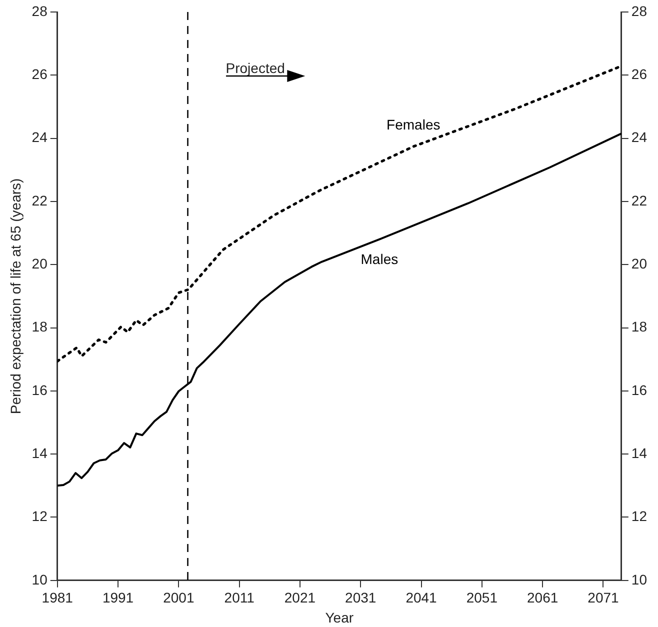 The height and width of the screenshot is (627, 658). What do you see at coordinates (40, 326) in the screenshot?
I see `y-tick-label: 18` at bounding box center [40, 326].